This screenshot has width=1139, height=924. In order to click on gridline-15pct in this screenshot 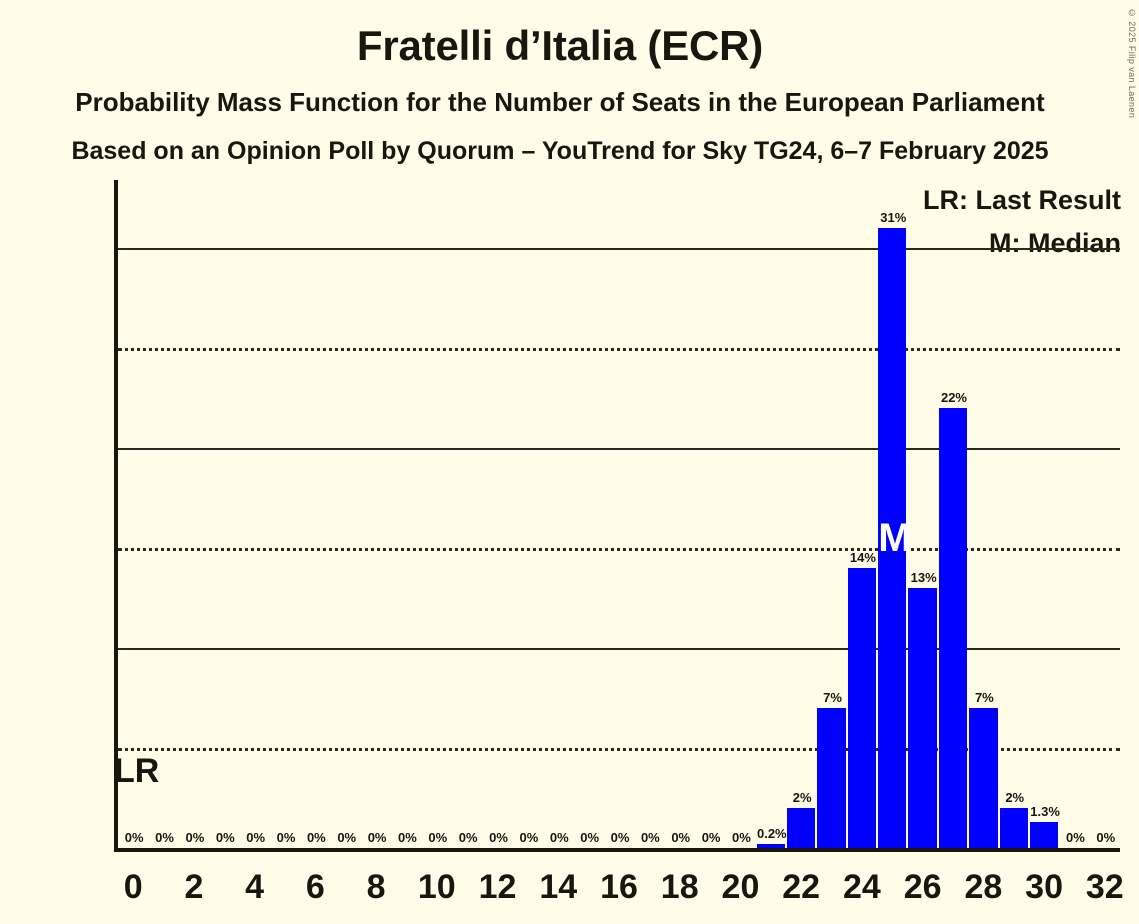, I will do `click(619, 549)`.